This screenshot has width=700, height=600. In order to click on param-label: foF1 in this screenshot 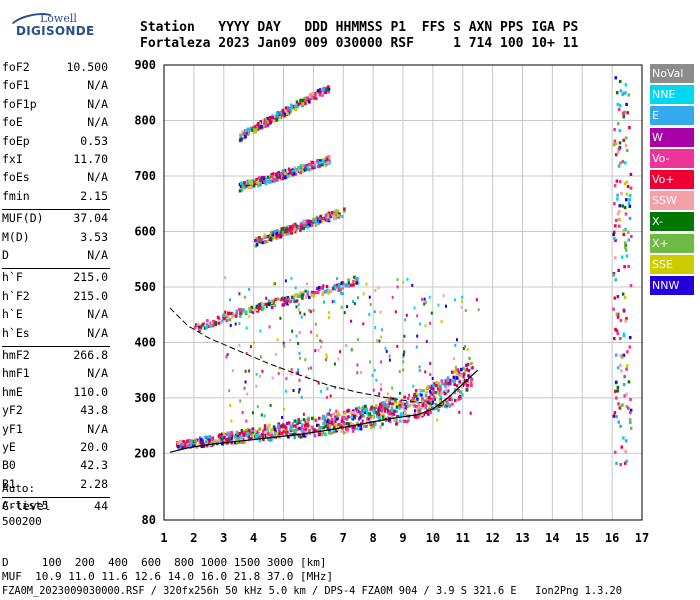, I will do `click(16, 85)`.